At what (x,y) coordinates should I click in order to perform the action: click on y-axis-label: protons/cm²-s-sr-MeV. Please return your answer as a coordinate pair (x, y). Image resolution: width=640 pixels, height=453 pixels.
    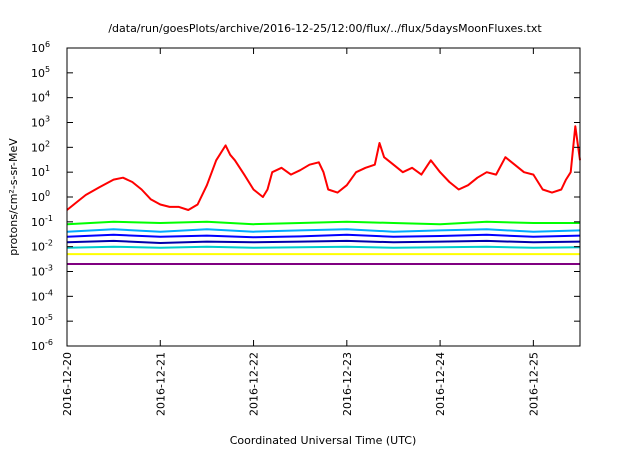
    Looking at the image, I should click on (13, 197).